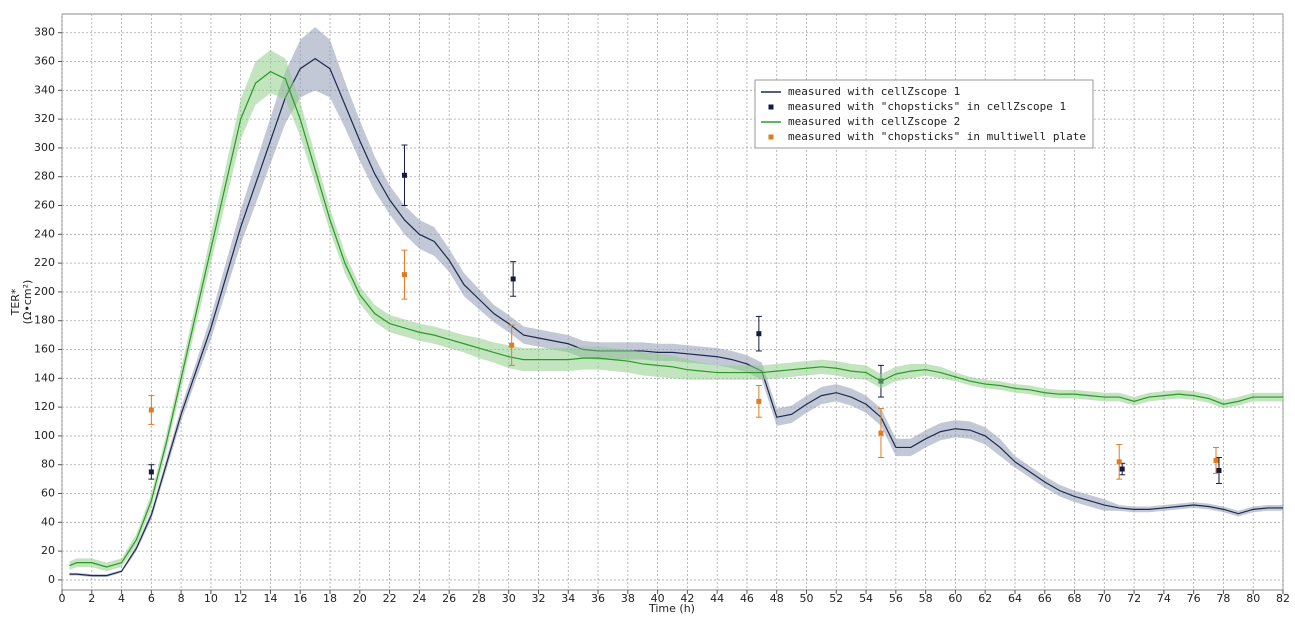 This screenshot has width=1295, height=617. Describe the element at coordinates (270, 598) in the screenshot. I see `x-tick-label: 14` at that location.